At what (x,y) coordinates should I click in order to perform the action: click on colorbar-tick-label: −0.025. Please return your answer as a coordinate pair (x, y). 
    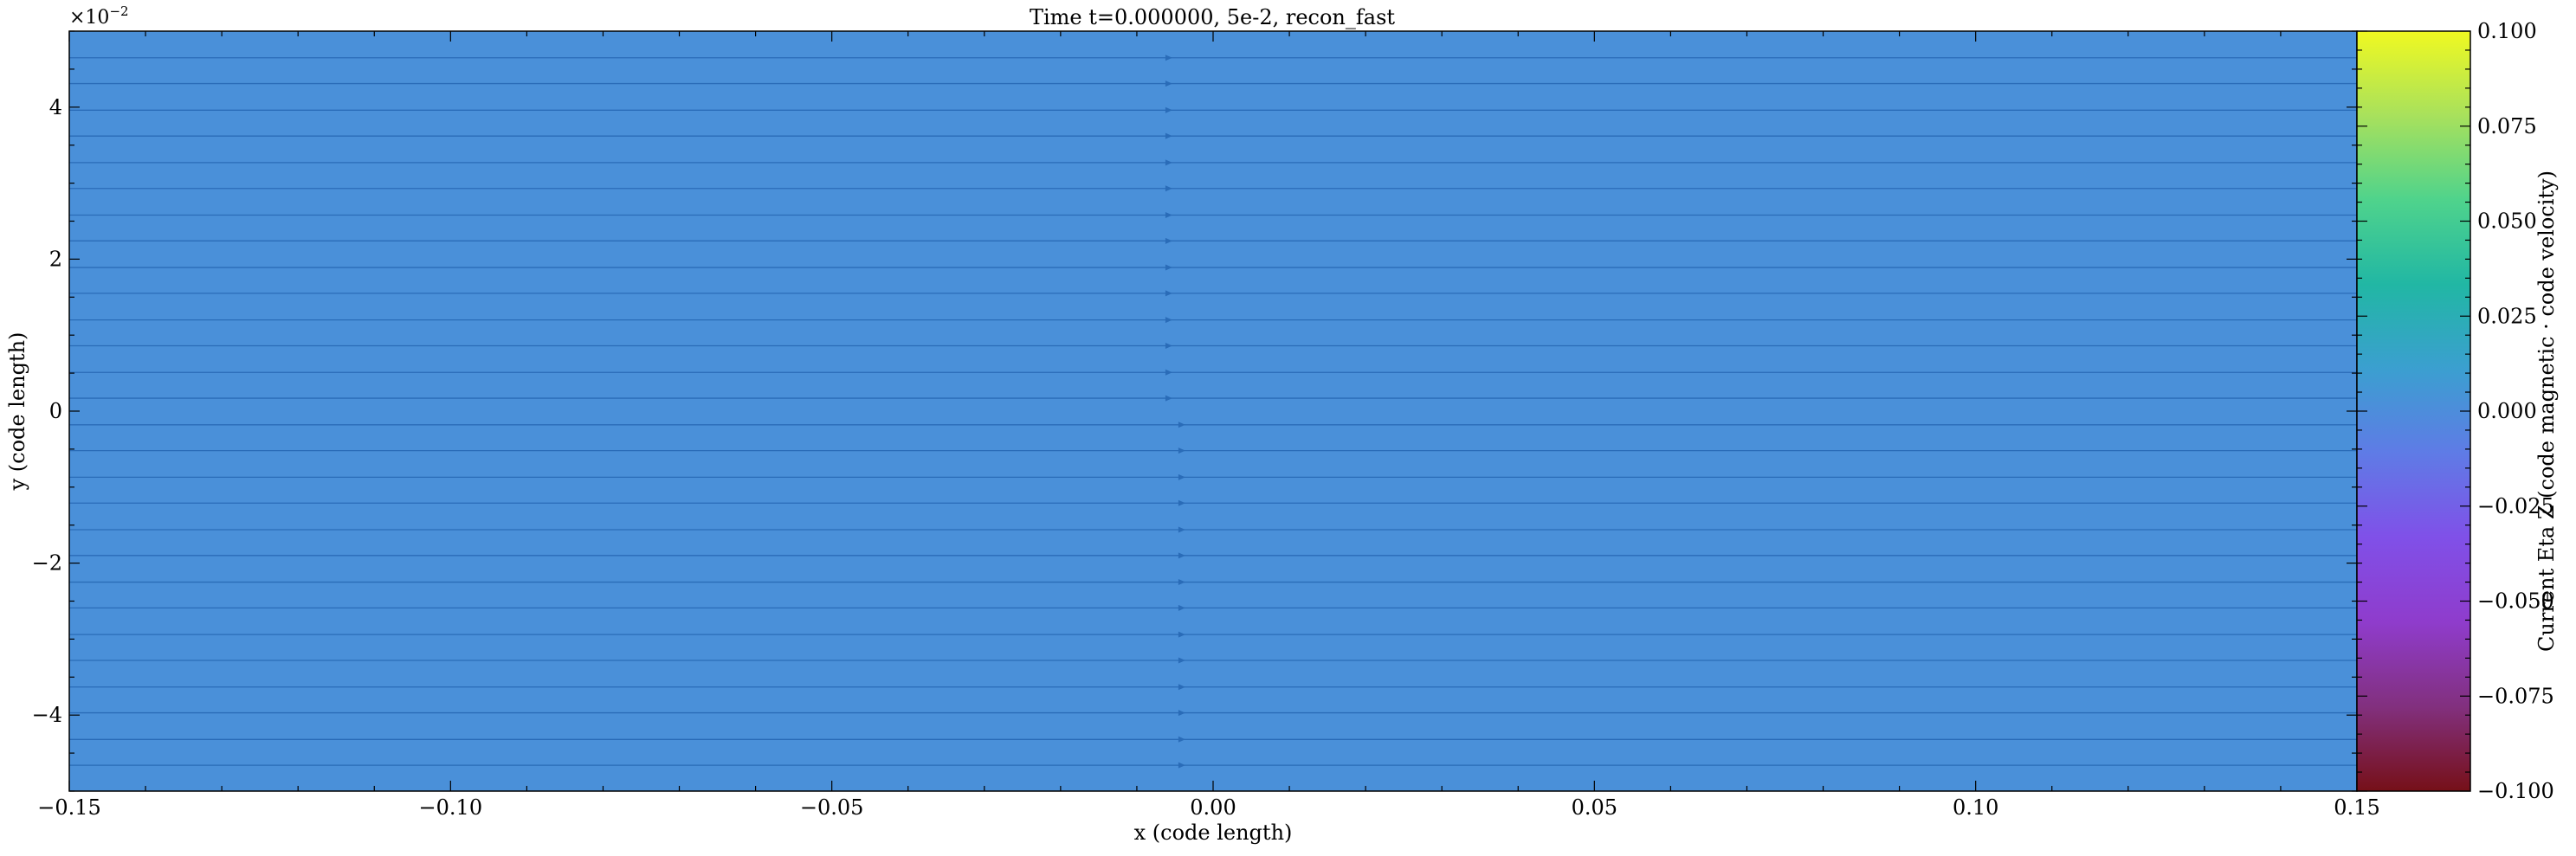
    Looking at the image, I should click on (2515, 506).